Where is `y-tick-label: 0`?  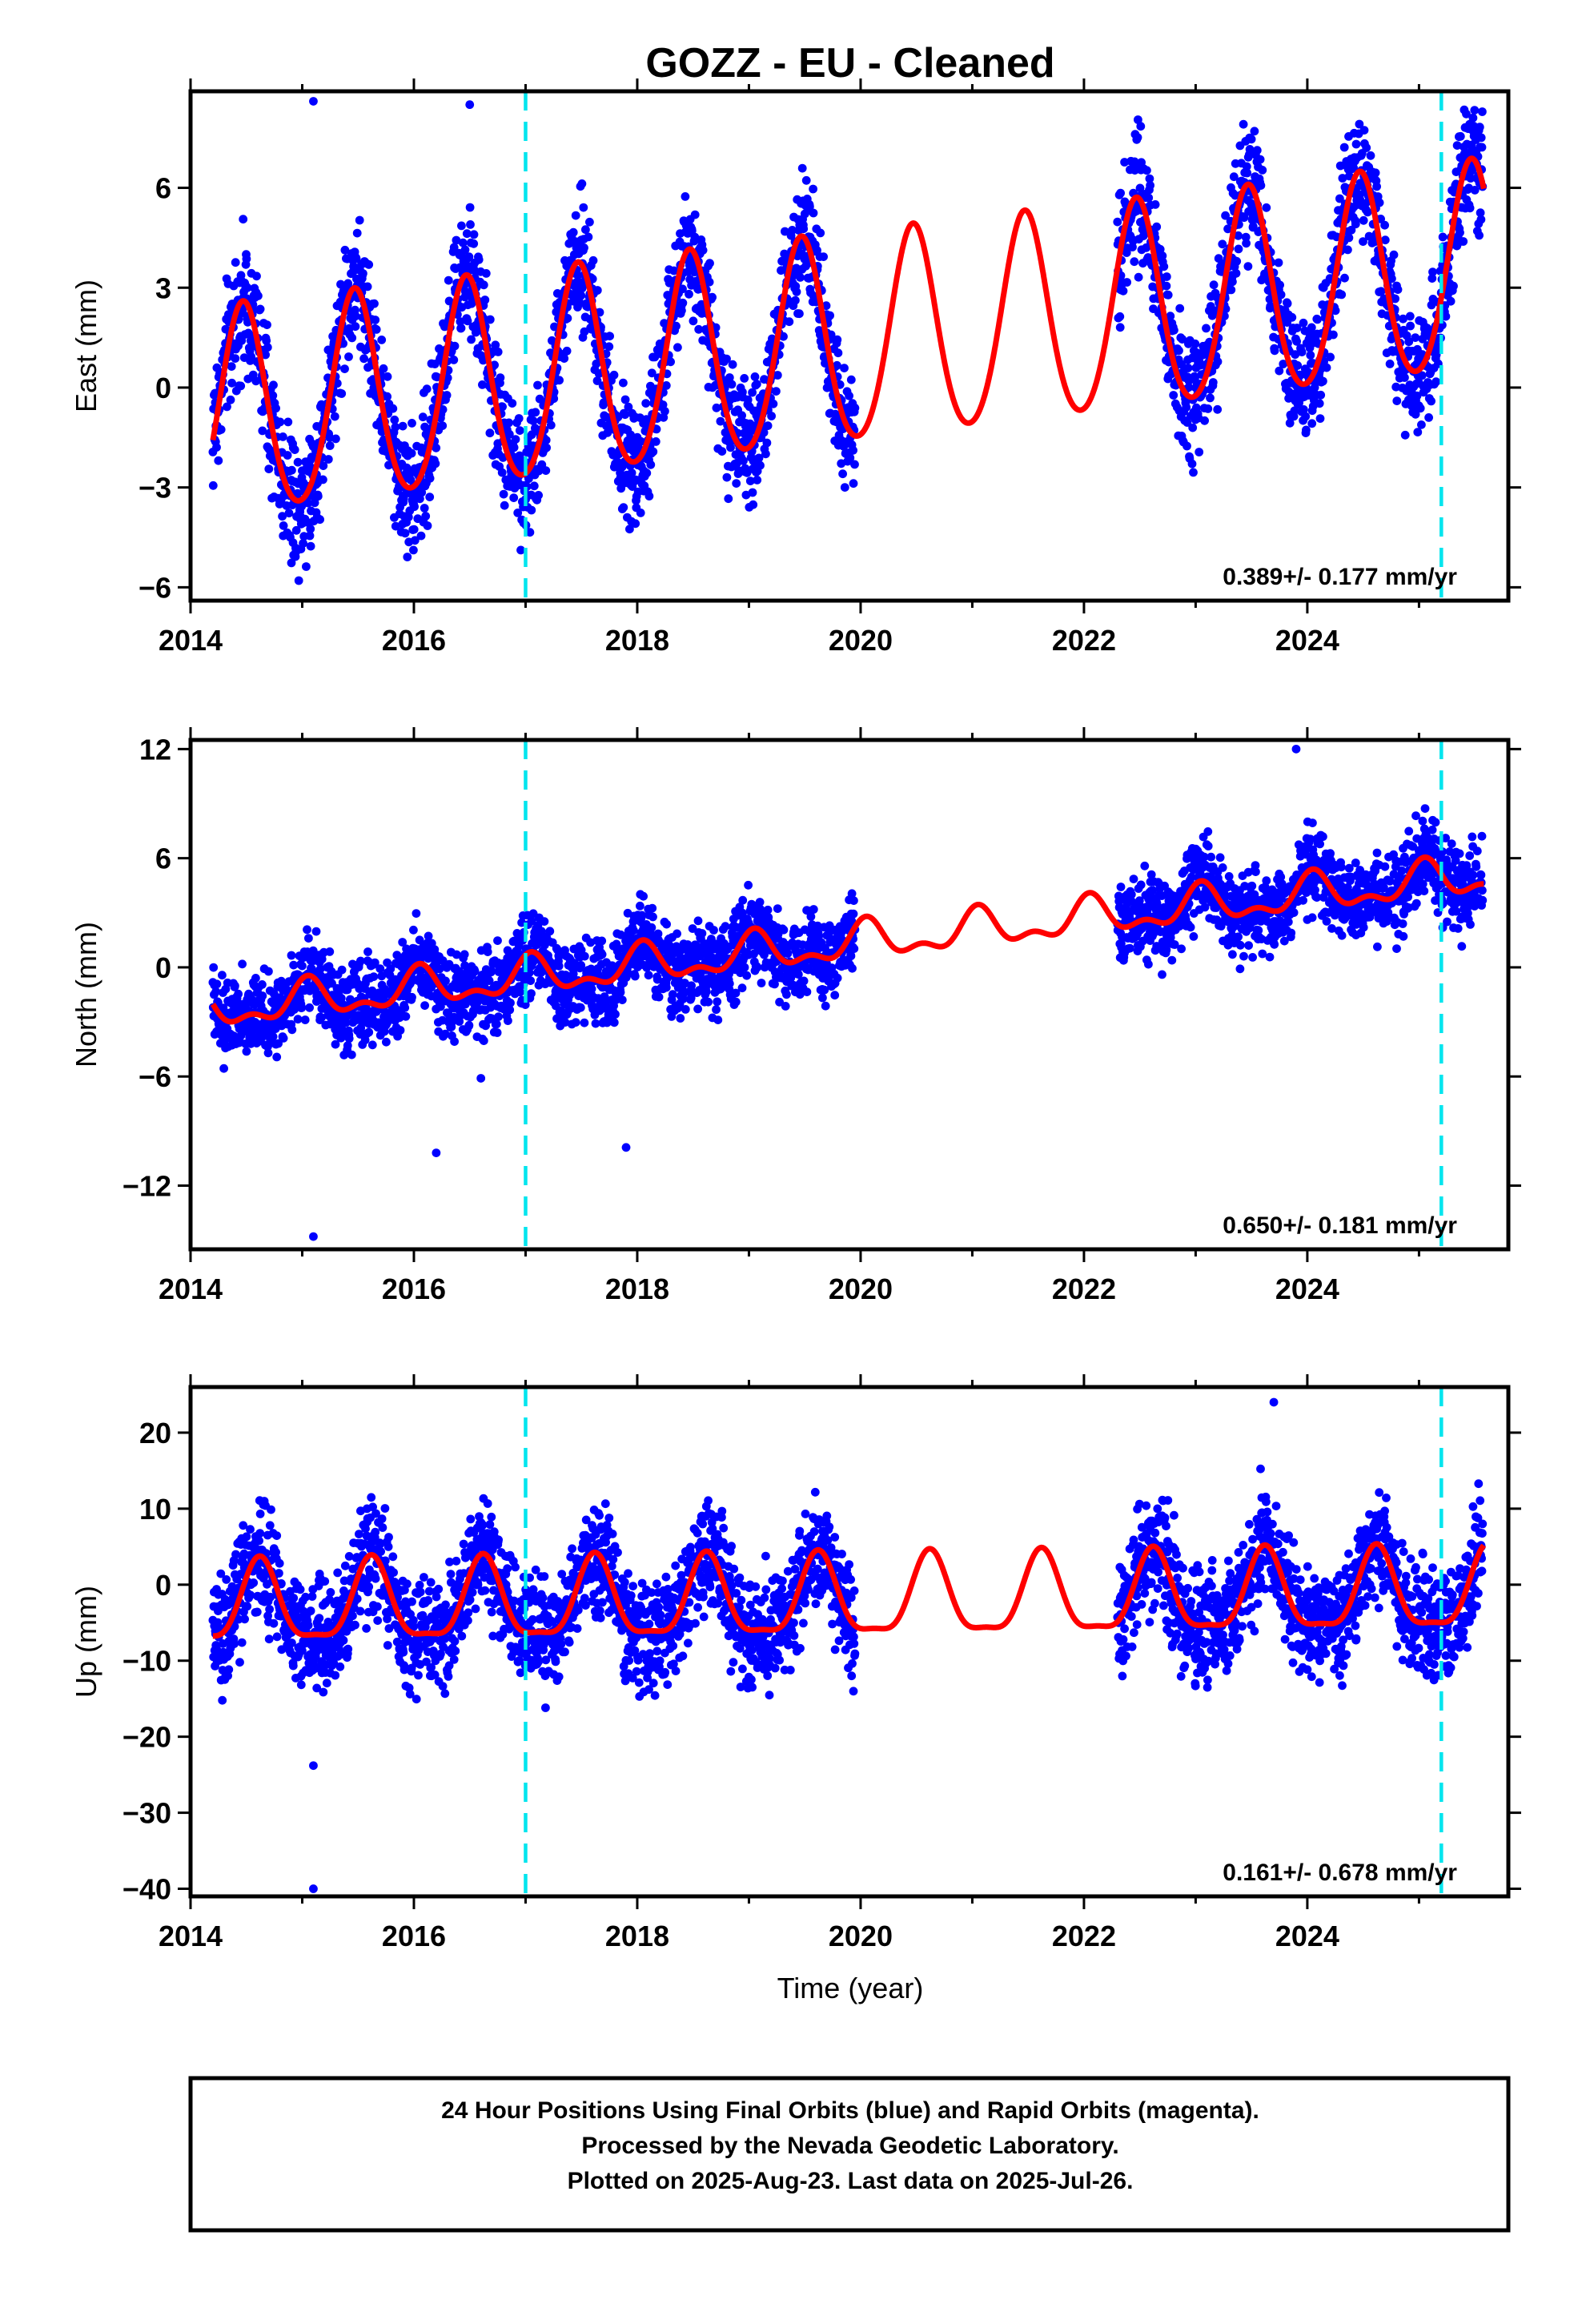
y-tick-label: 0 is located at coordinates (163, 388).